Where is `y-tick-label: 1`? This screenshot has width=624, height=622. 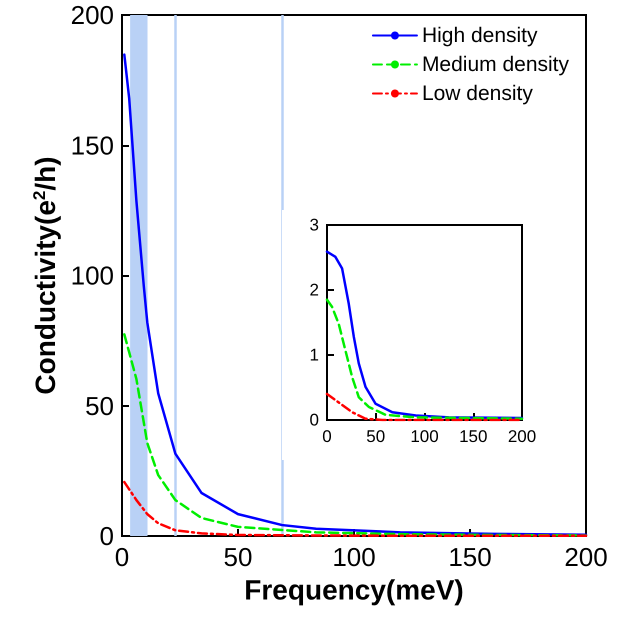 y-tick-label: 1 is located at coordinates (314, 355).